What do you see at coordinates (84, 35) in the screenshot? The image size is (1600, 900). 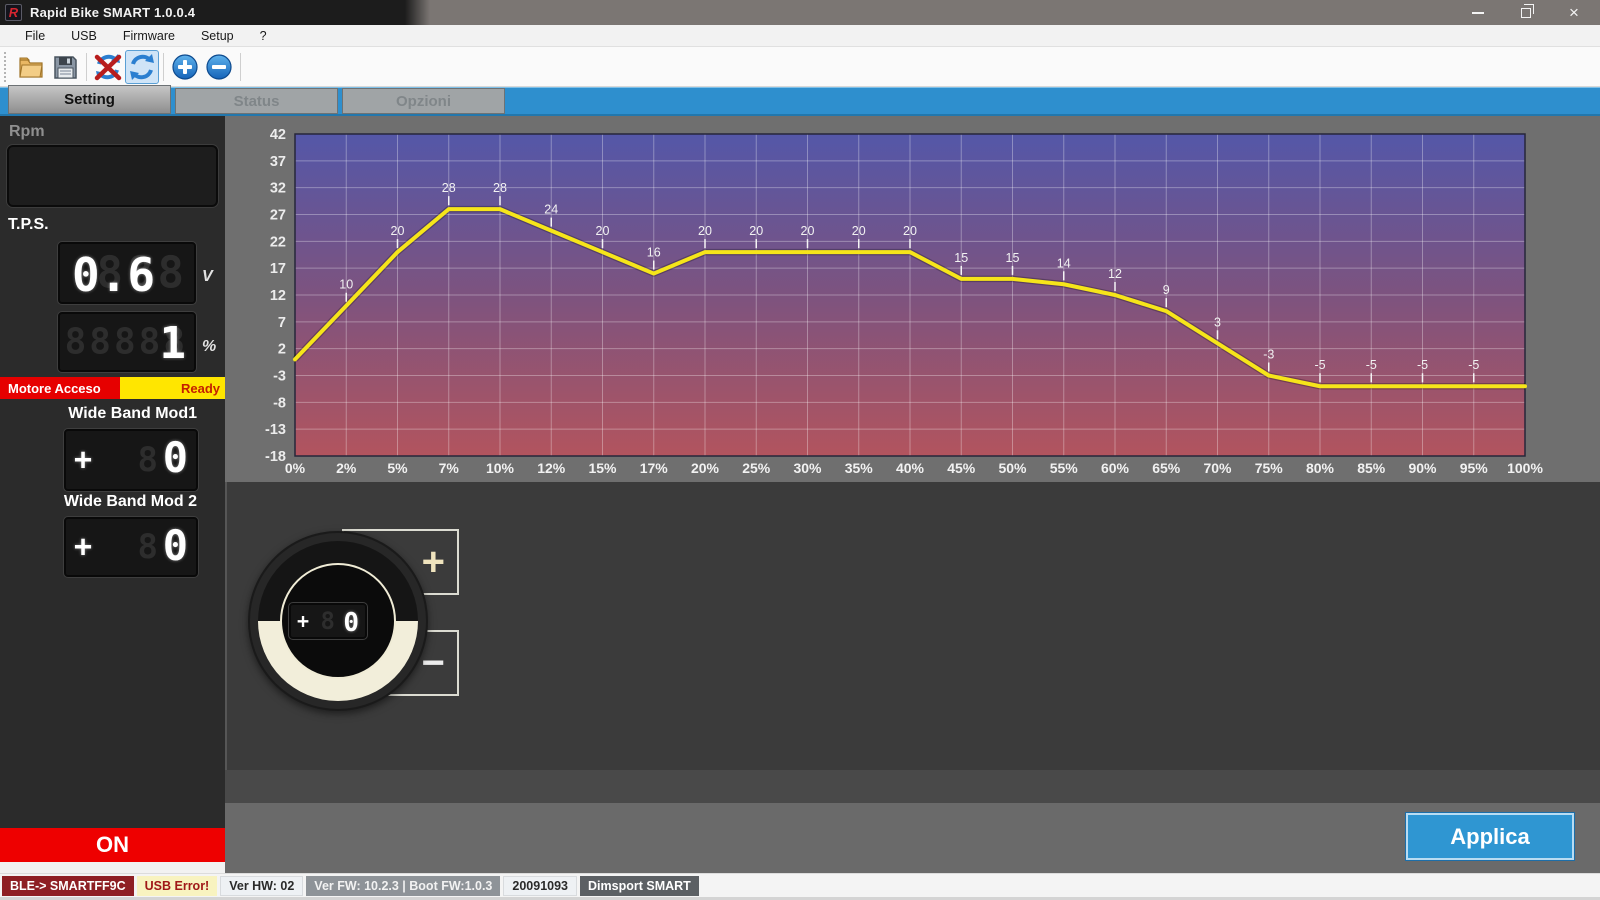 I see `menu-usb: USB` at bounding box center [84, 35].